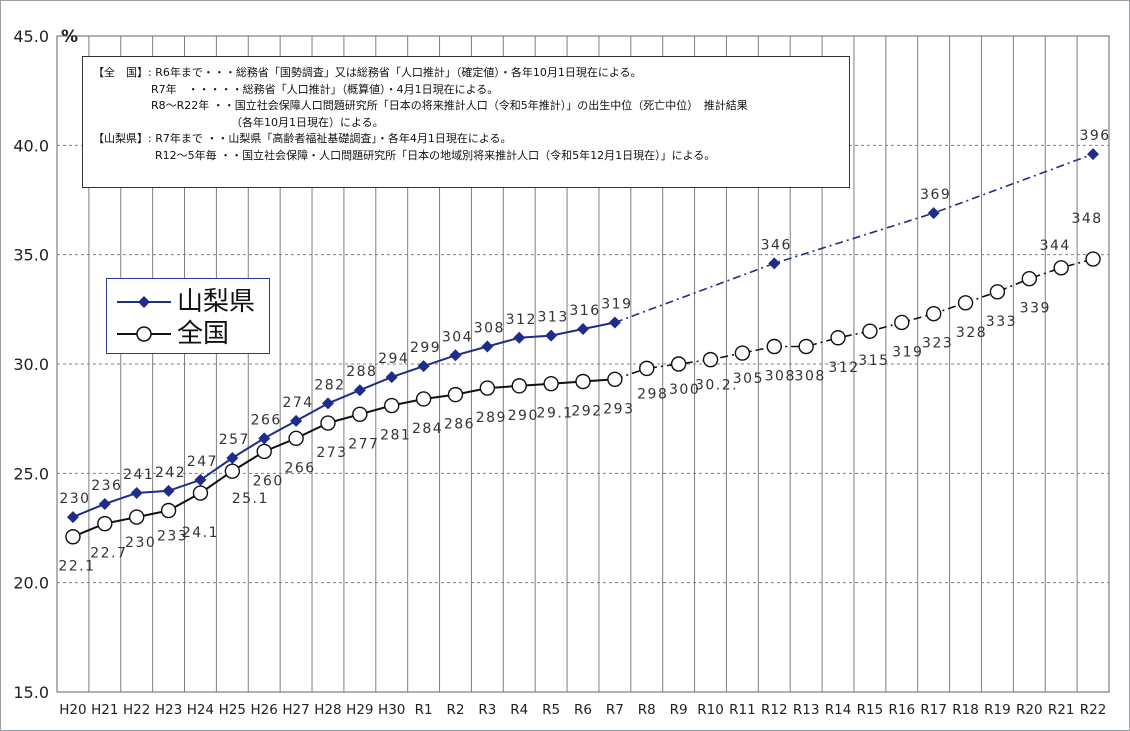 The image size is (1130, 731). What do you see at coordinates (553, 318) in the screenshot?
I see `data-label: 313` at bounding box center [553, 318].